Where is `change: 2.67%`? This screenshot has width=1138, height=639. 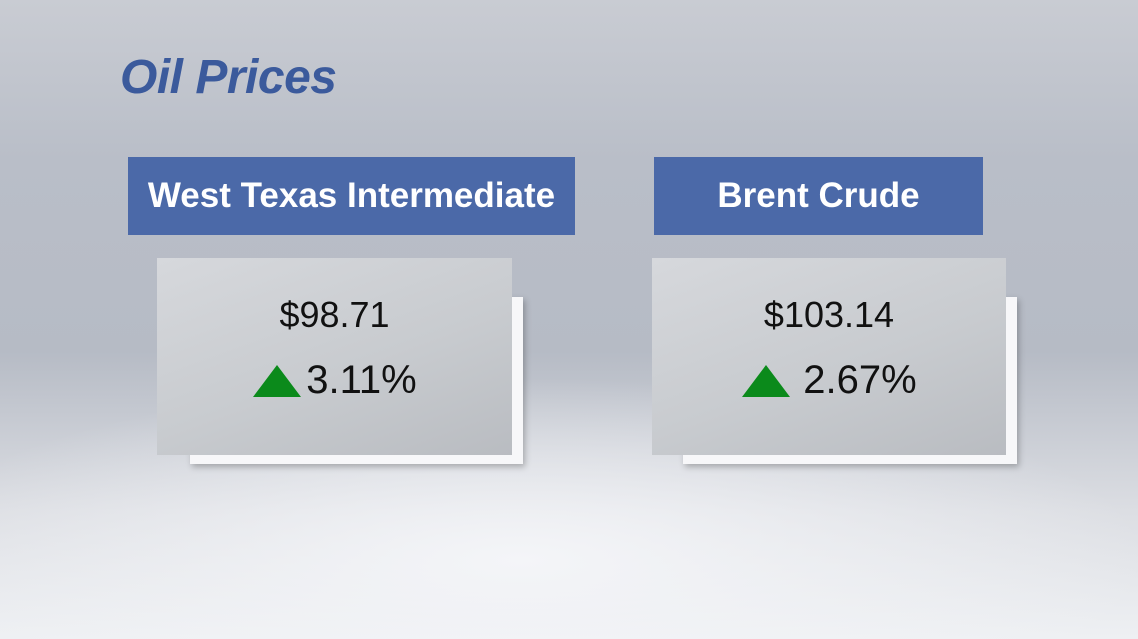 change: 2.67% is located at coordinates (860, 380).